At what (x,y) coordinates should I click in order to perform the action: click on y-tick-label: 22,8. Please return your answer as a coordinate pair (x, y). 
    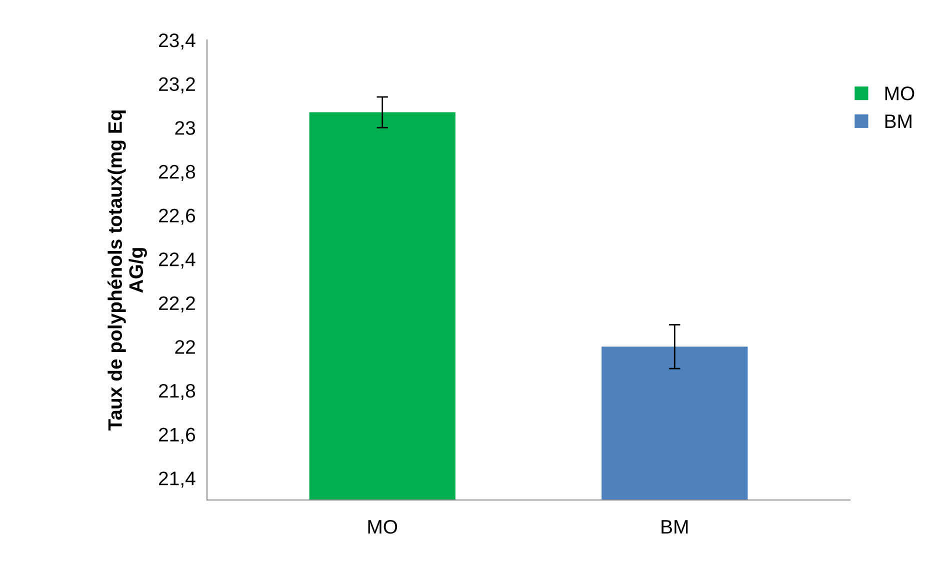
    Looking at the image, I should click on (177, 172).